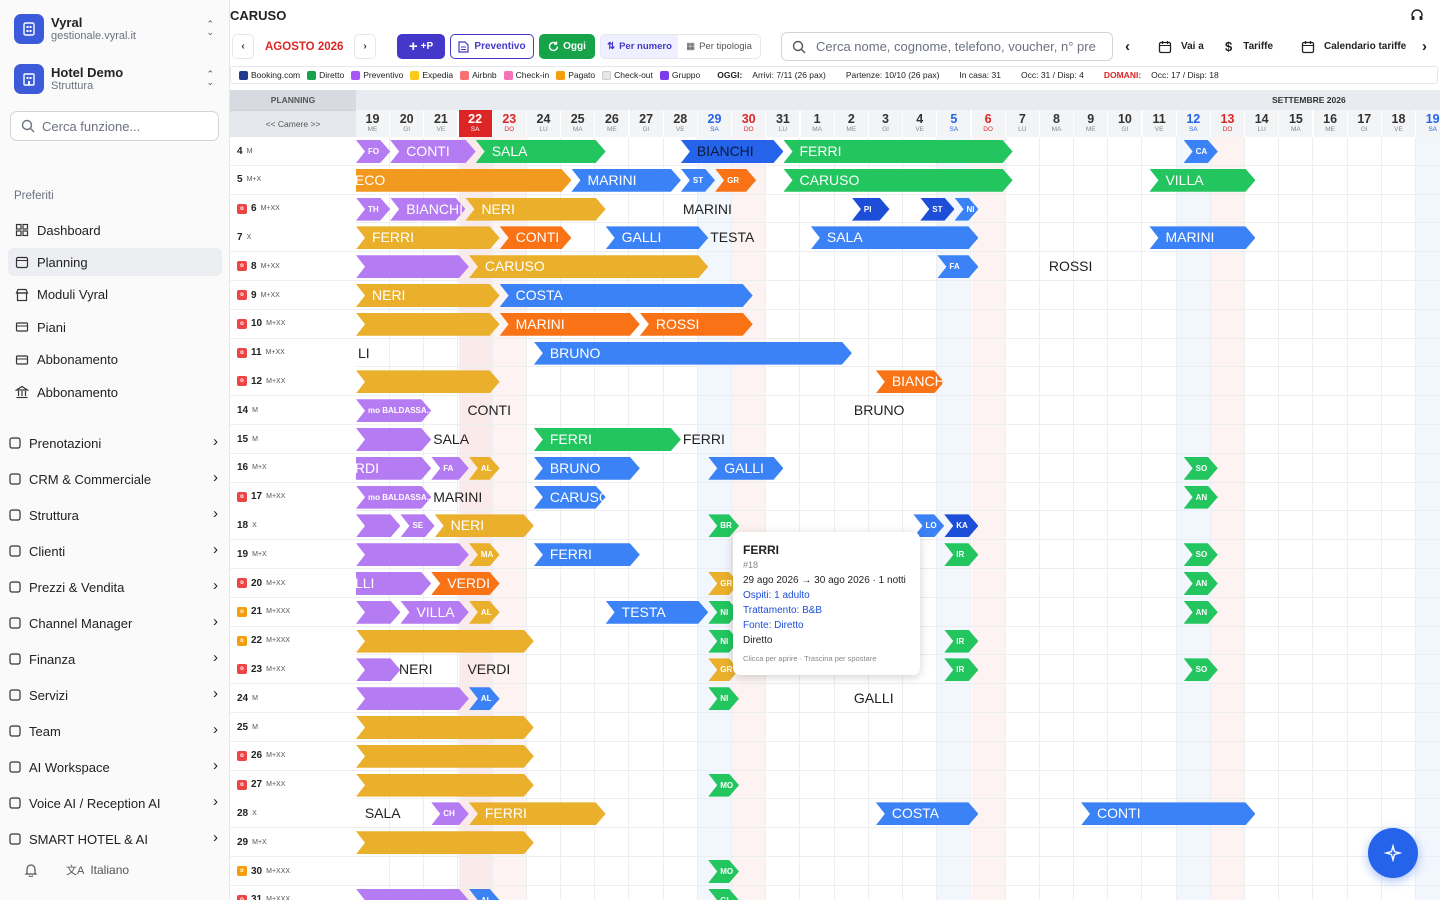 The width and height of the screenshot is (1440, 900). What do you see at coordinates (961, 525) in the screenshot?
I see `booking-bar: KA` at bounding box center [961, 525].